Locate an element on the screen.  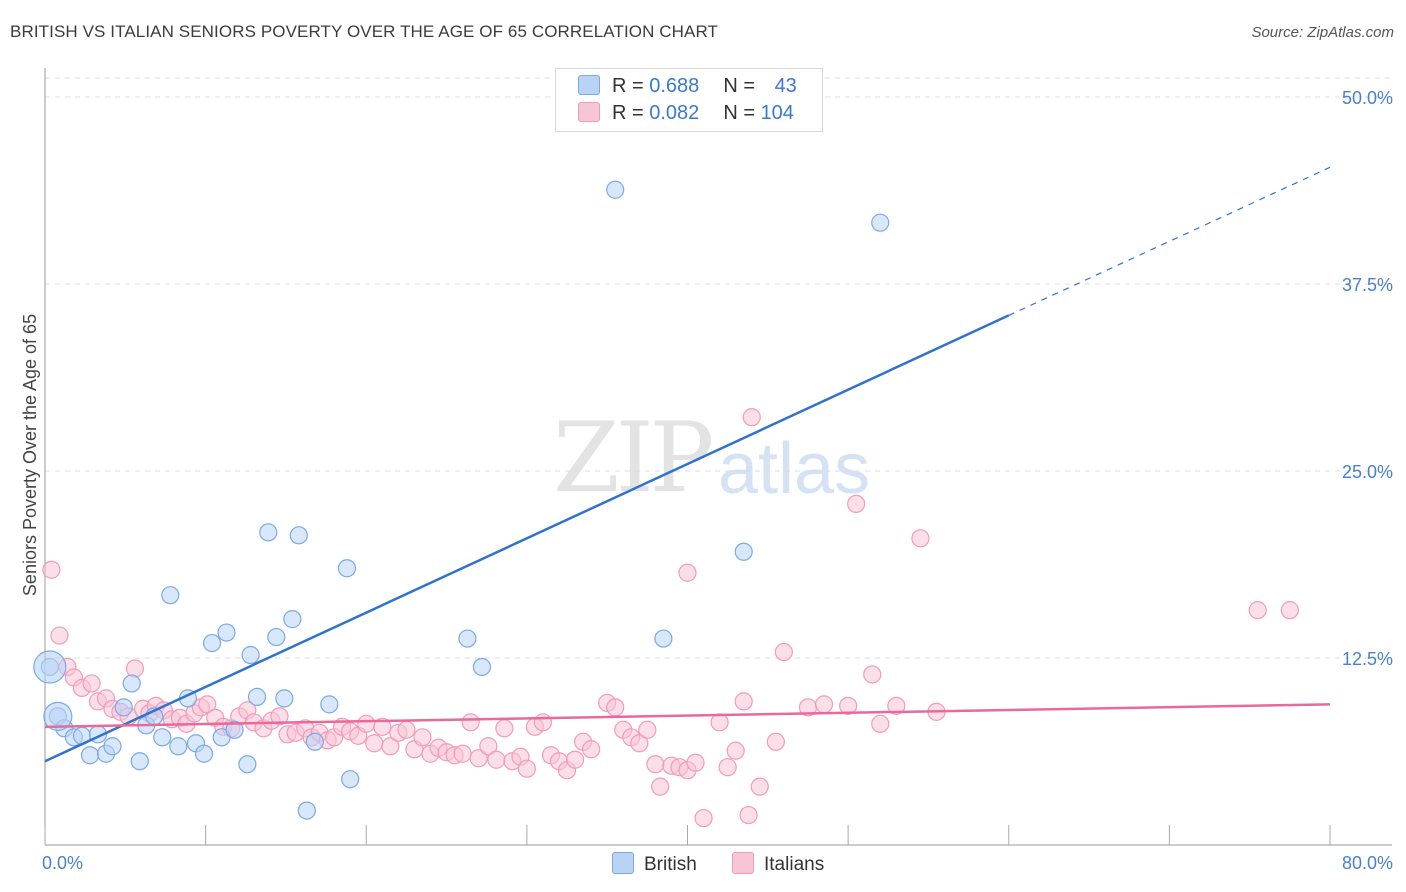
source-credit: Source: ZipAtlas.com is located at coordinates (1322, 32).